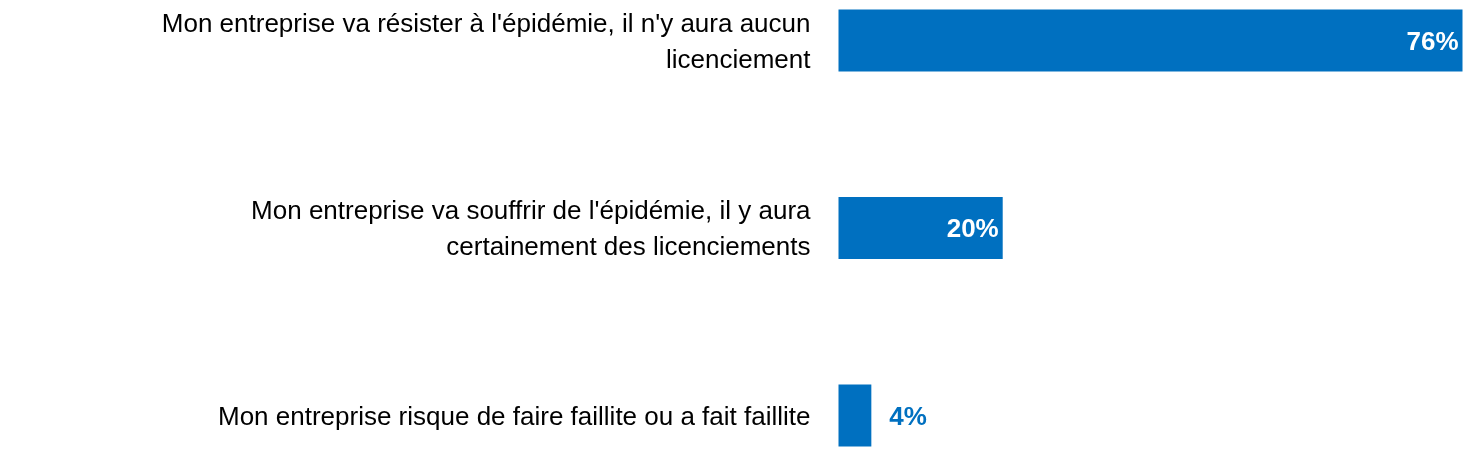 The width and height of the screenshot is (1464, 450). Describe the element at coordinates (972, 228) in the screenshot. I see `data-label: 20%` at that location.